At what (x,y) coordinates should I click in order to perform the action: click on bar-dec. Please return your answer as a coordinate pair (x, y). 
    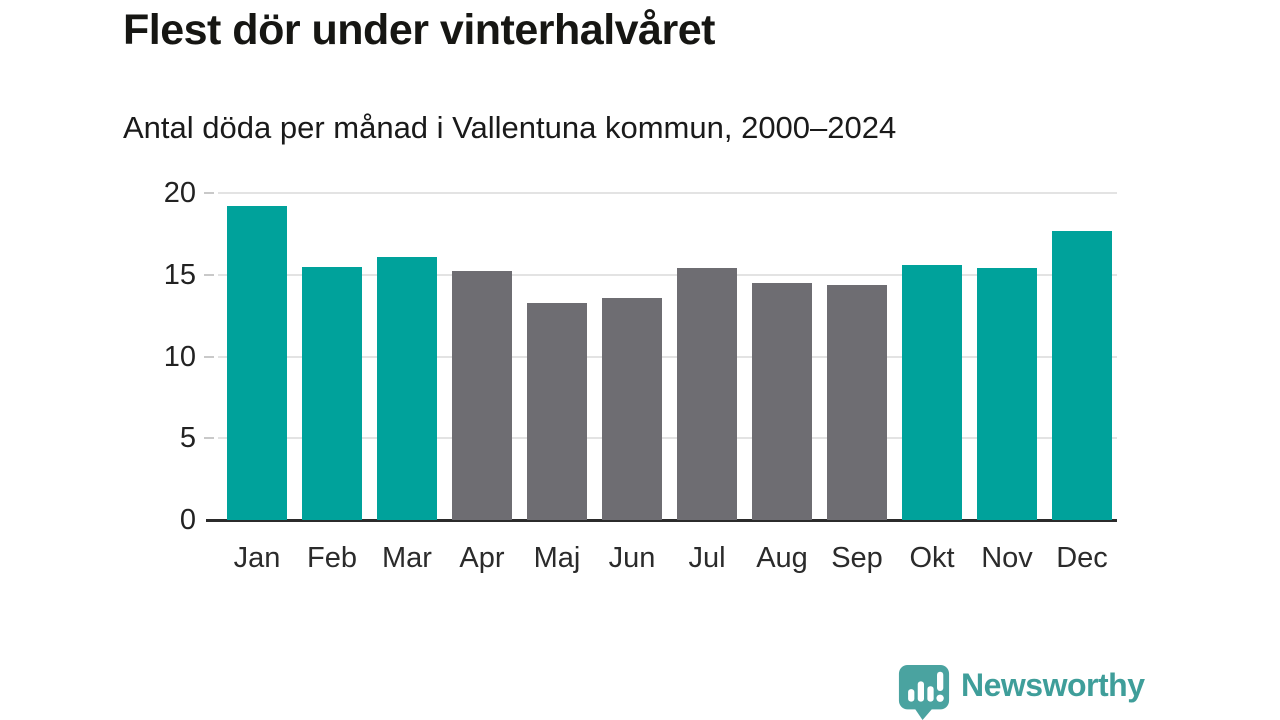
    Looking at the image, I should click on (1082, 375).